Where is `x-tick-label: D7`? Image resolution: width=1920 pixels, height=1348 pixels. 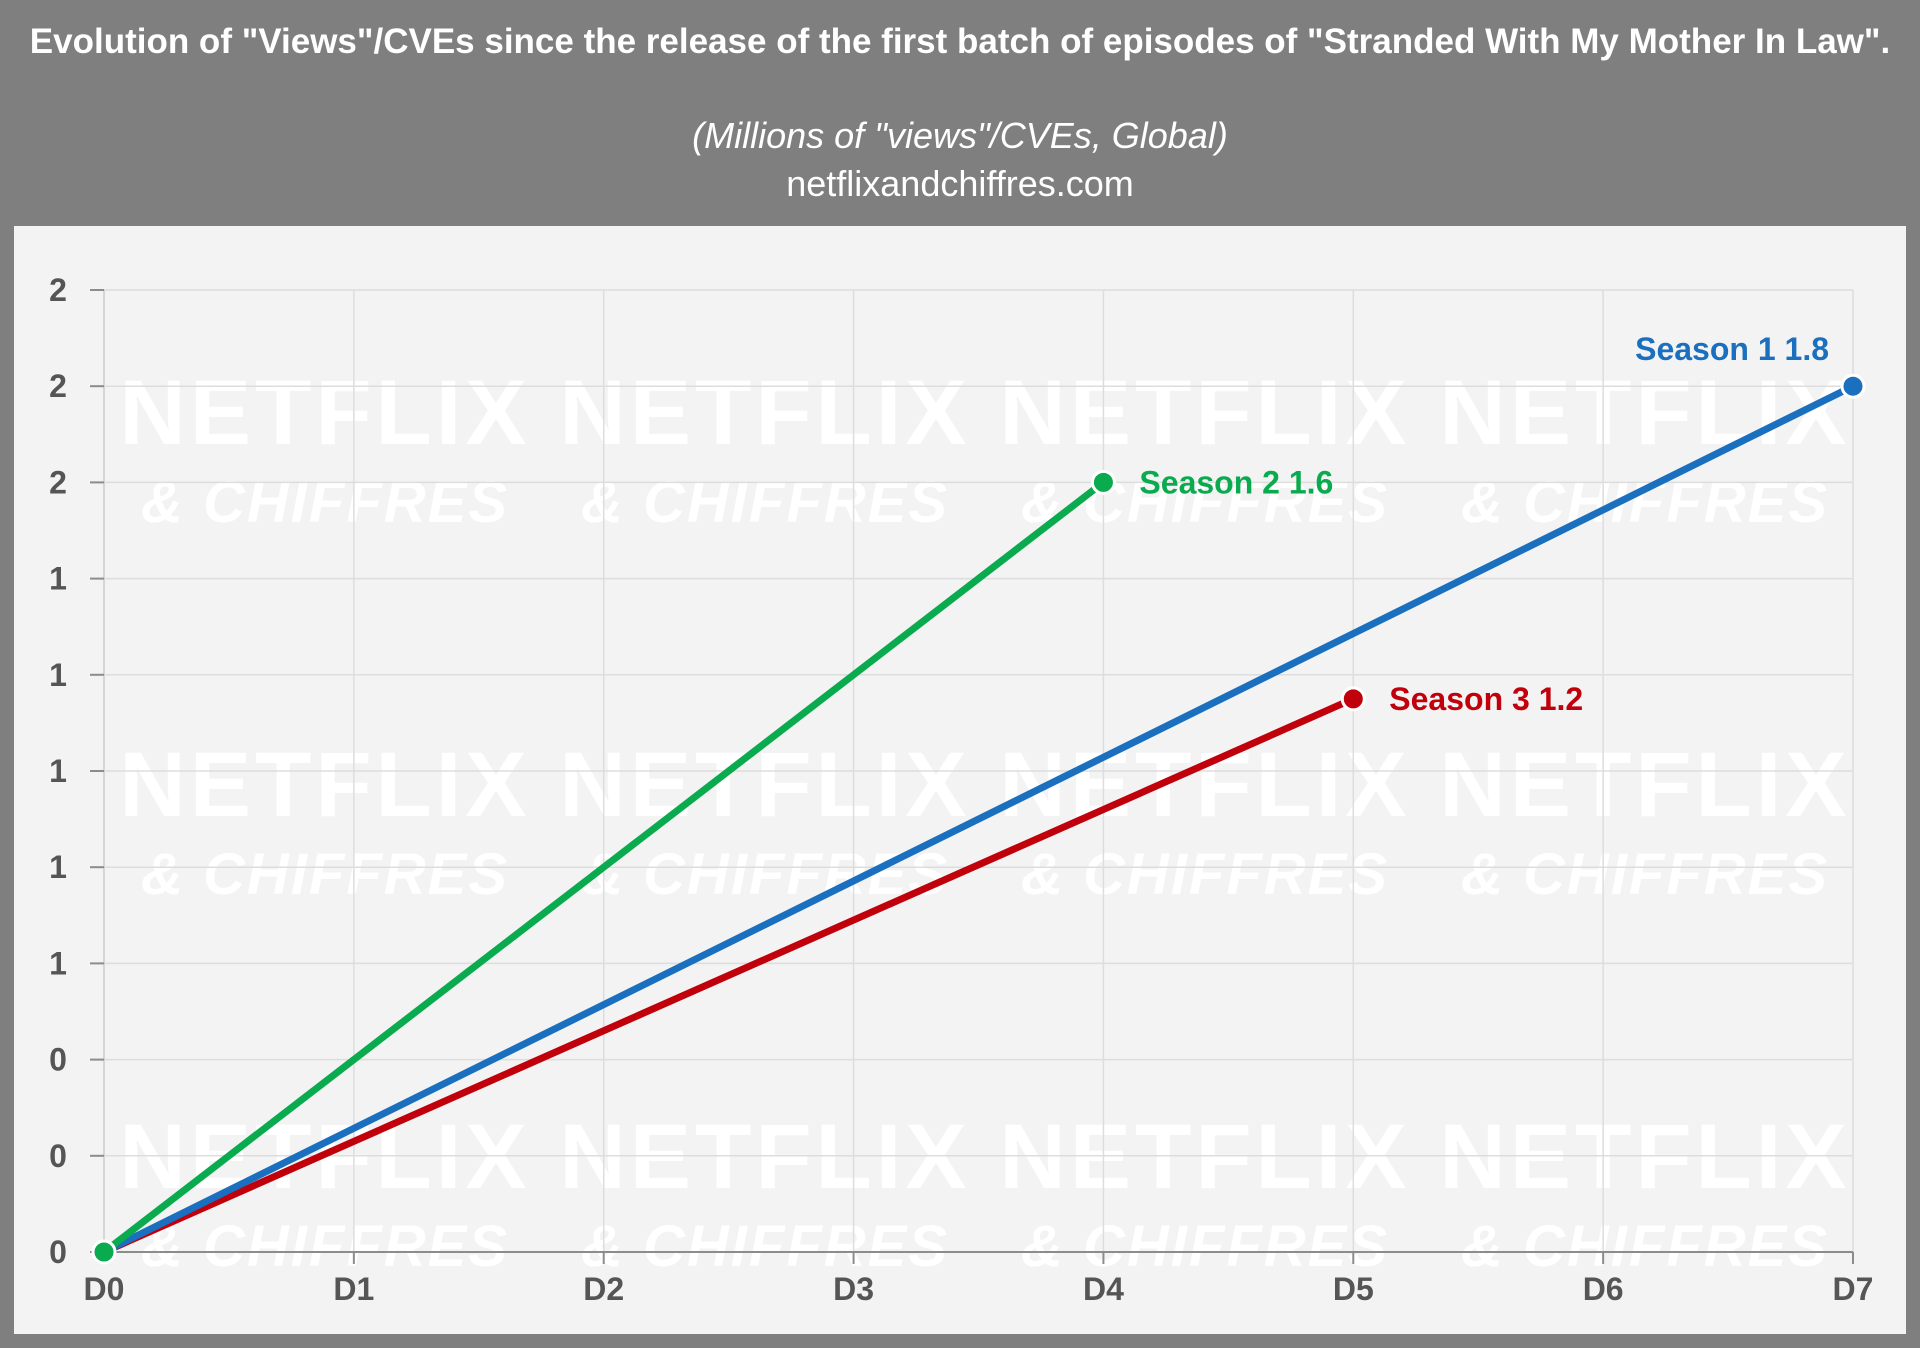
x-tick-label: D7 is located at coordinates (1853, 1289).